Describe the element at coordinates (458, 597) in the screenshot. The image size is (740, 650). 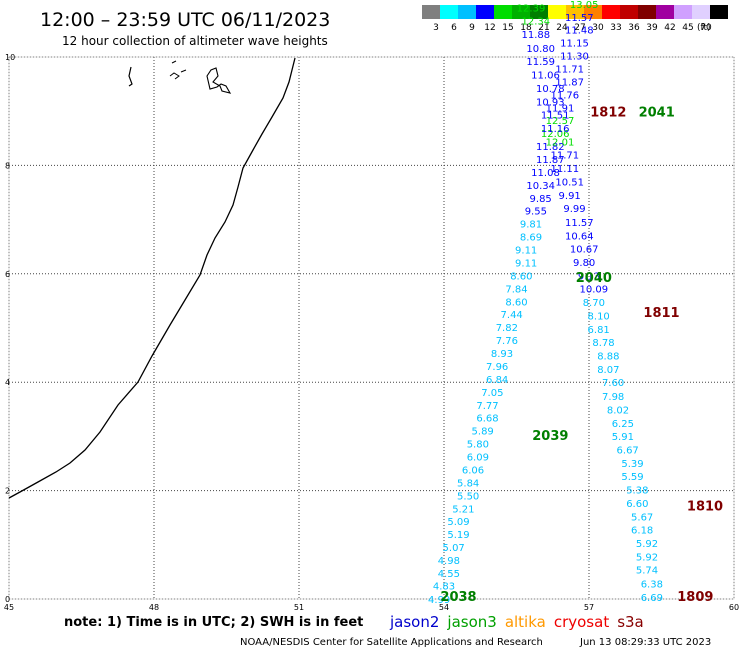
I see `pass-id-label: 2038` at that location.